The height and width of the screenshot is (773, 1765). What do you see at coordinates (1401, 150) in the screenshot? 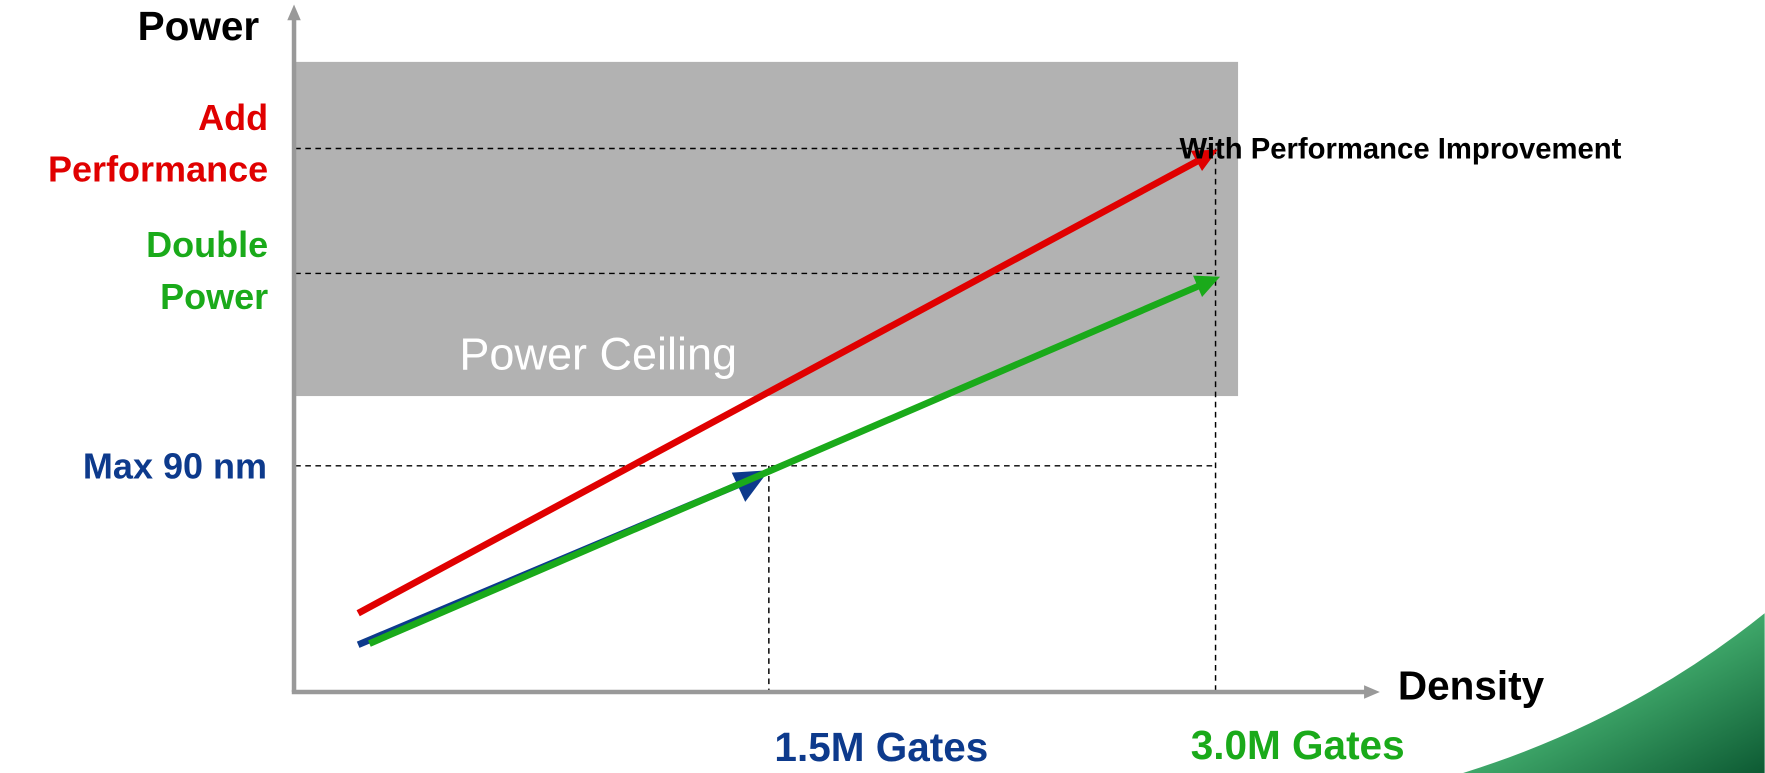
I see `annotation: With Performance Improvement` at bounding box center [1401, 150].